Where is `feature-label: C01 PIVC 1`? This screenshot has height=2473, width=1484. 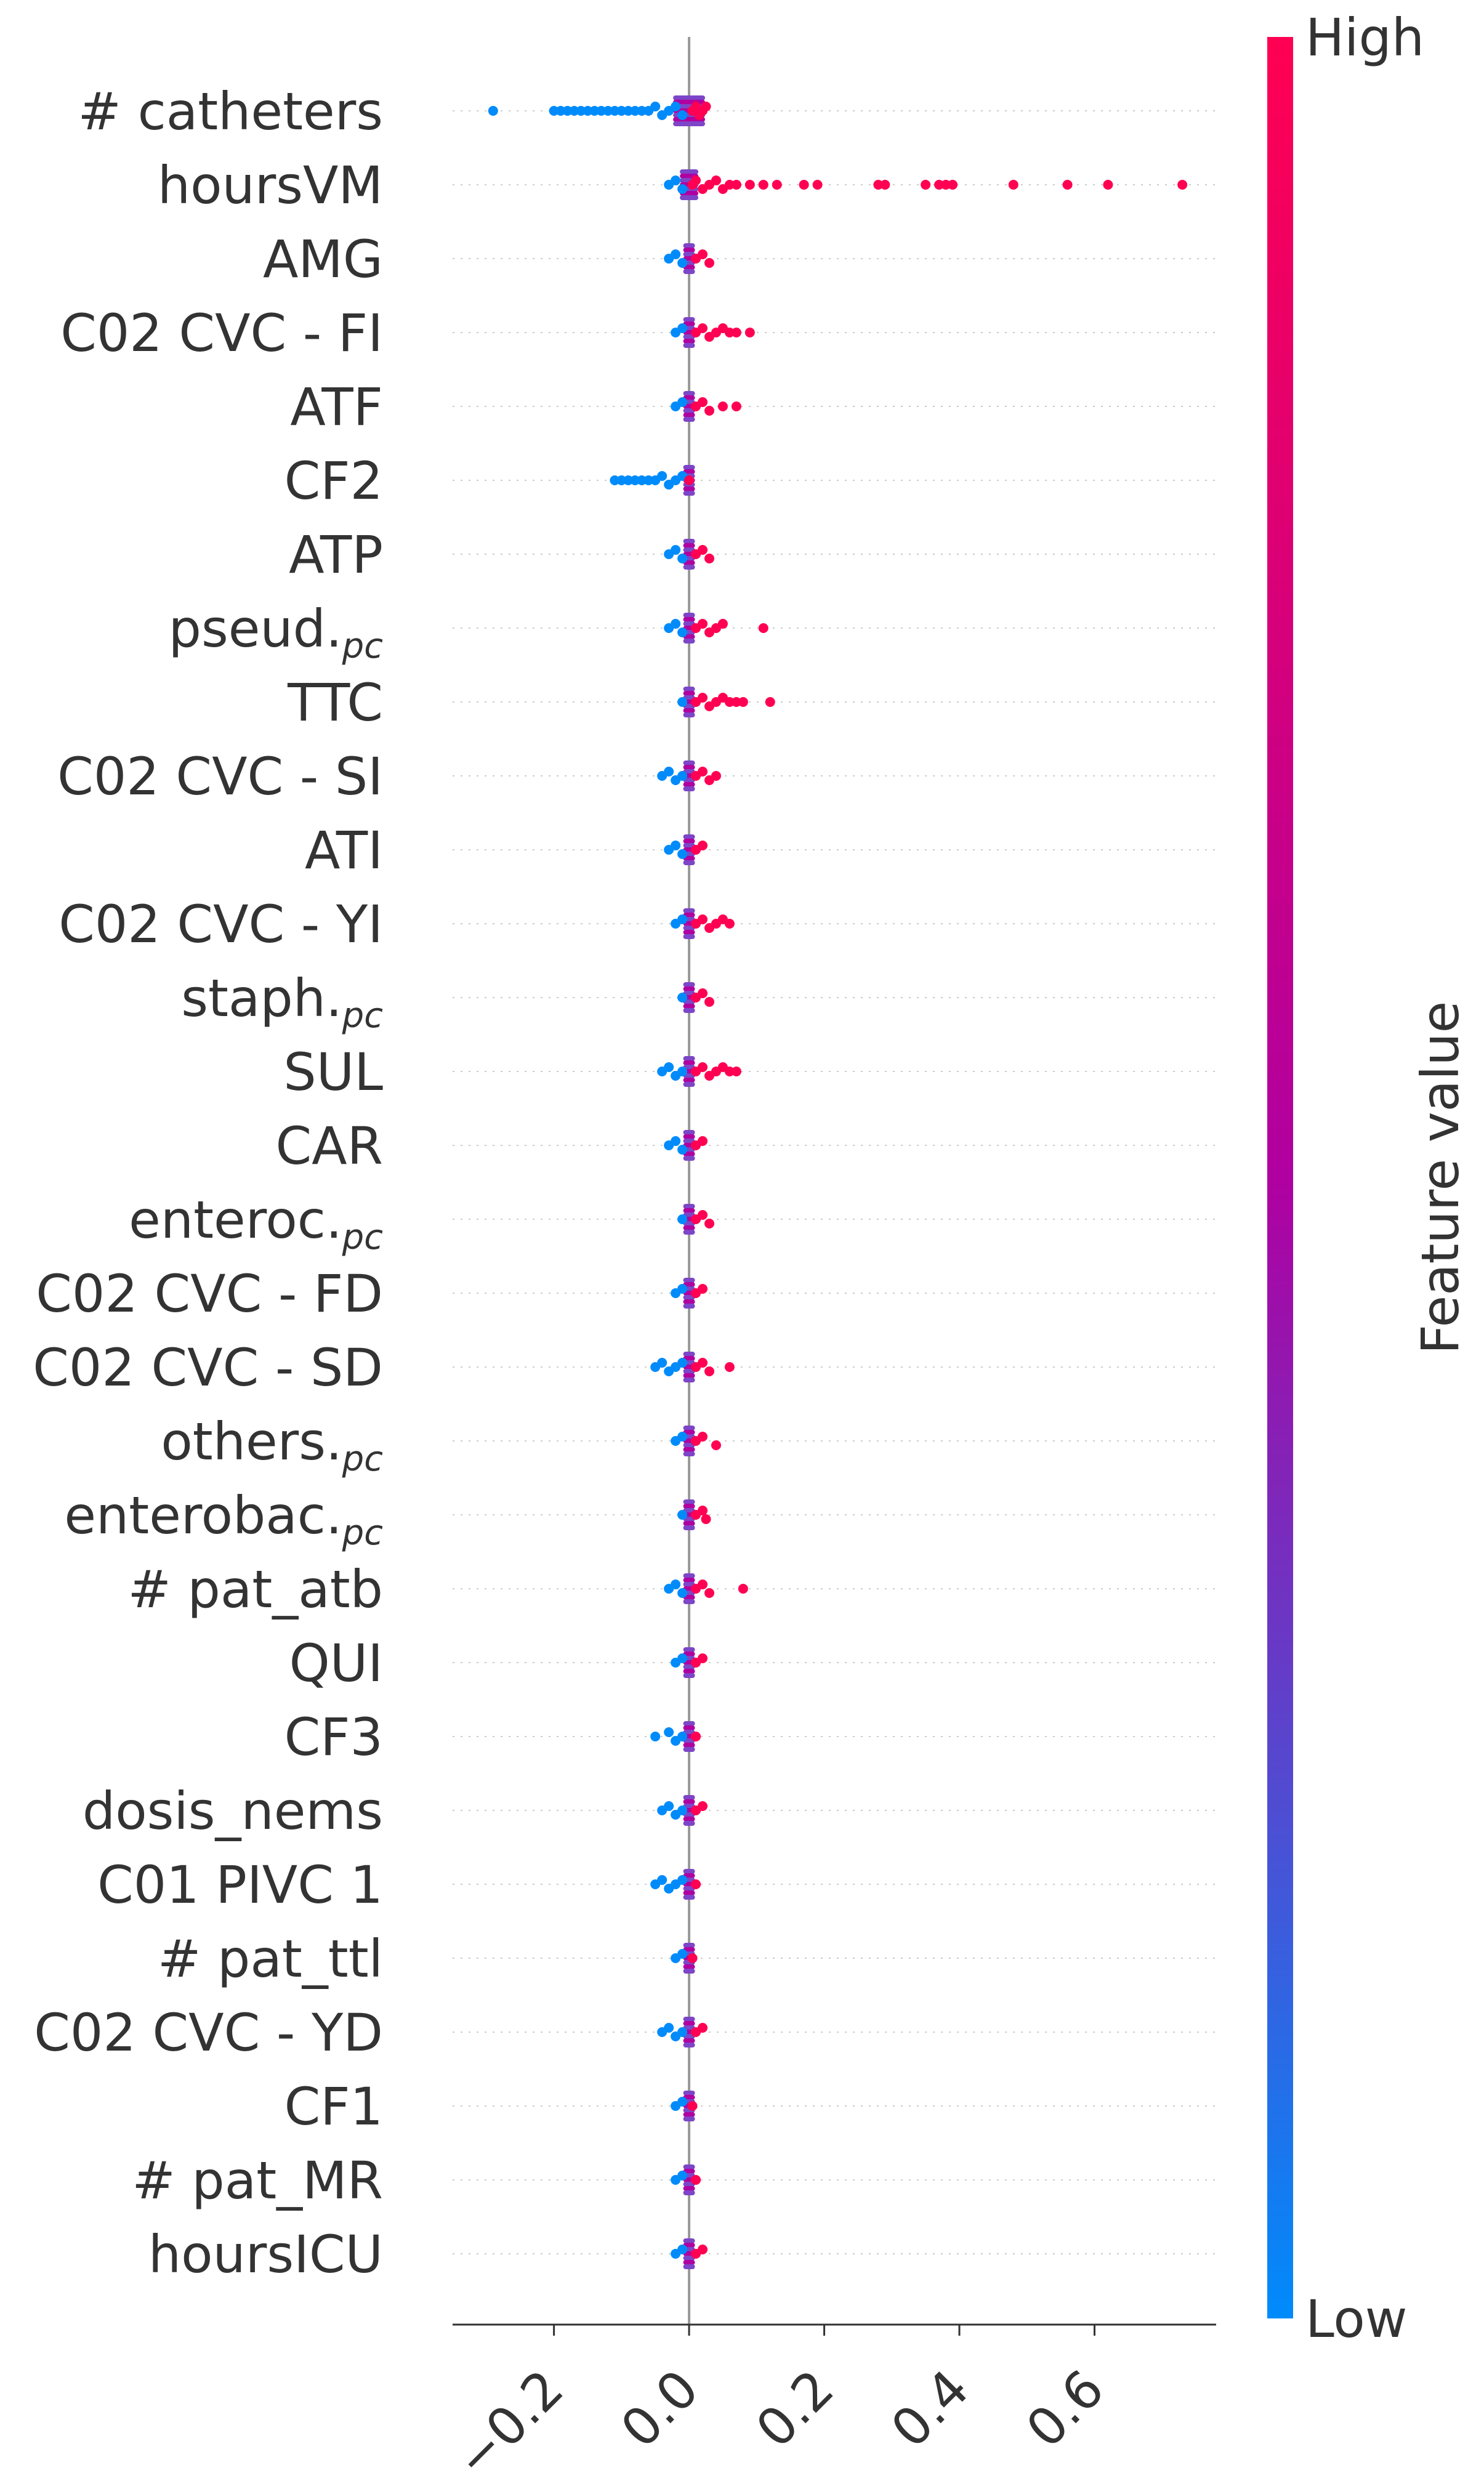 feature-label: C01 PIVC 1 is located at coordinates (240, 1885).